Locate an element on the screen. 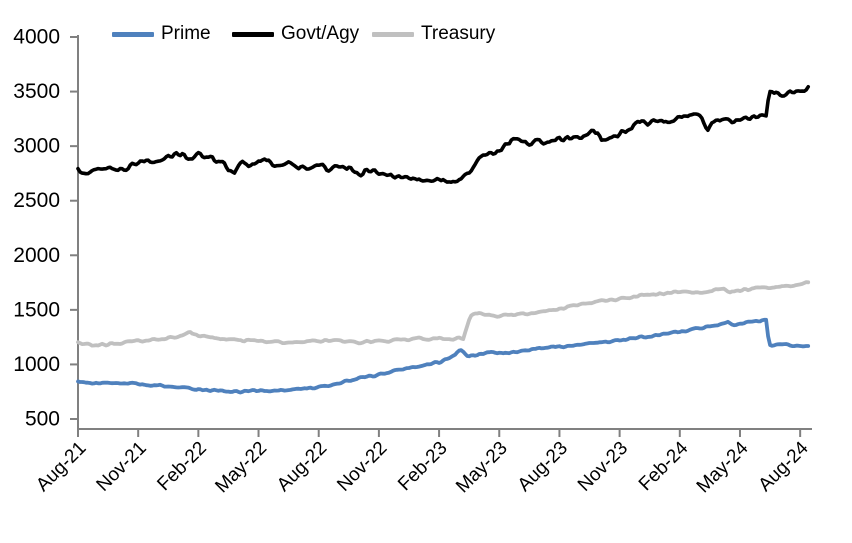  legend-item-treasury: Treasury is located at coordinates (433, 34).